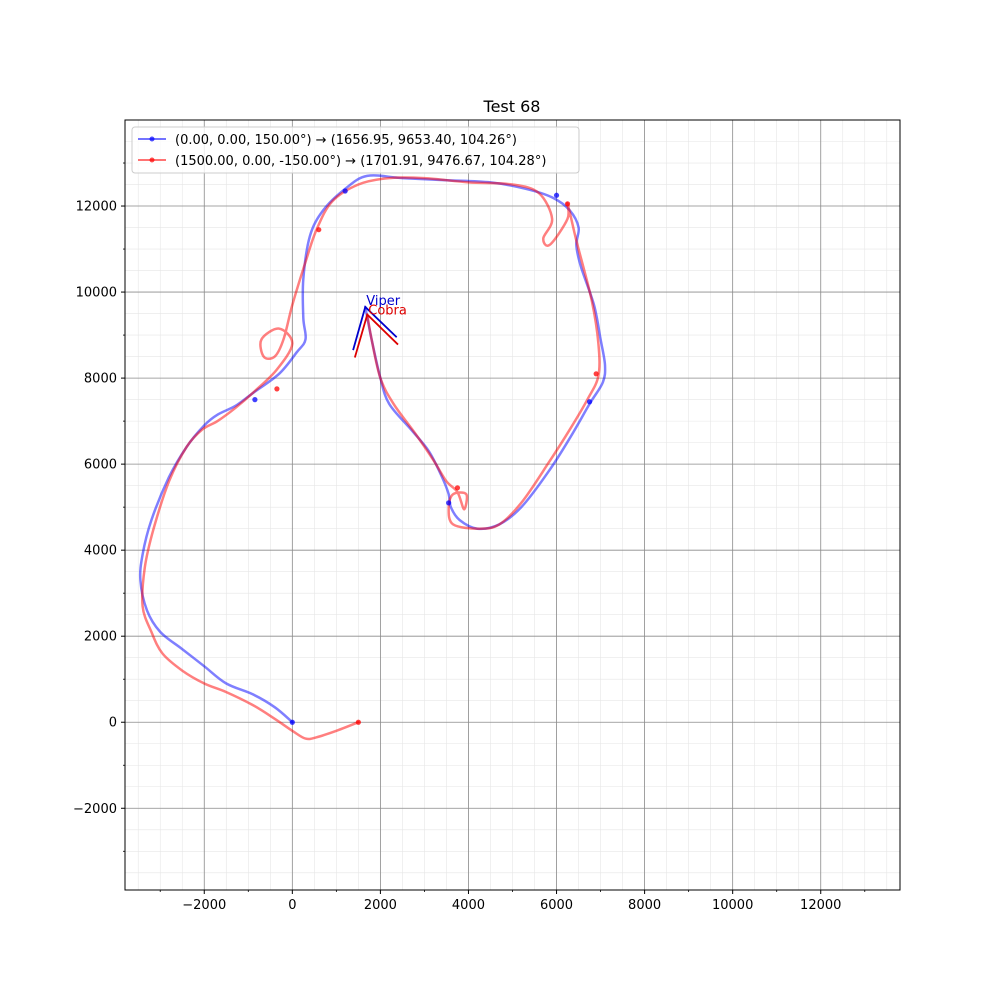 Image resolution: width=1000 pixels, height=1000 pixels. Describe the element at coordinates (512, 106) in the screenshot. I see `chart-title: Test 68` at that location.